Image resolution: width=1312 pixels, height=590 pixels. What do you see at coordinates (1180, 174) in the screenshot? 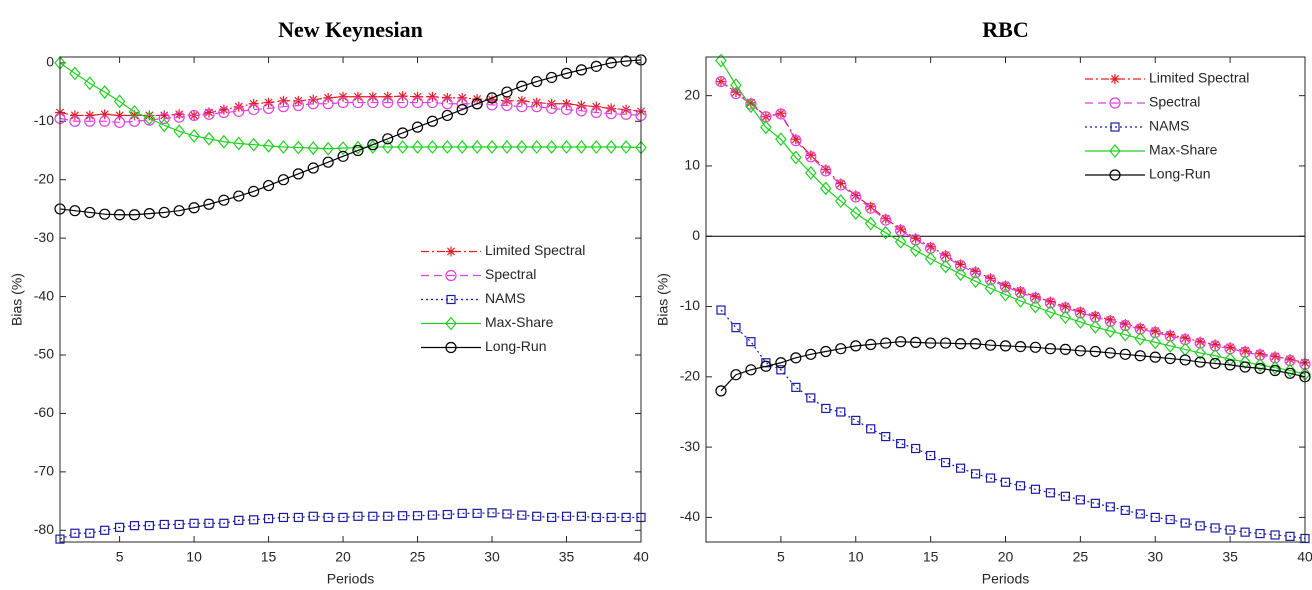
I see `legend-label: Long-Run` at bounding box center [1180, 174].